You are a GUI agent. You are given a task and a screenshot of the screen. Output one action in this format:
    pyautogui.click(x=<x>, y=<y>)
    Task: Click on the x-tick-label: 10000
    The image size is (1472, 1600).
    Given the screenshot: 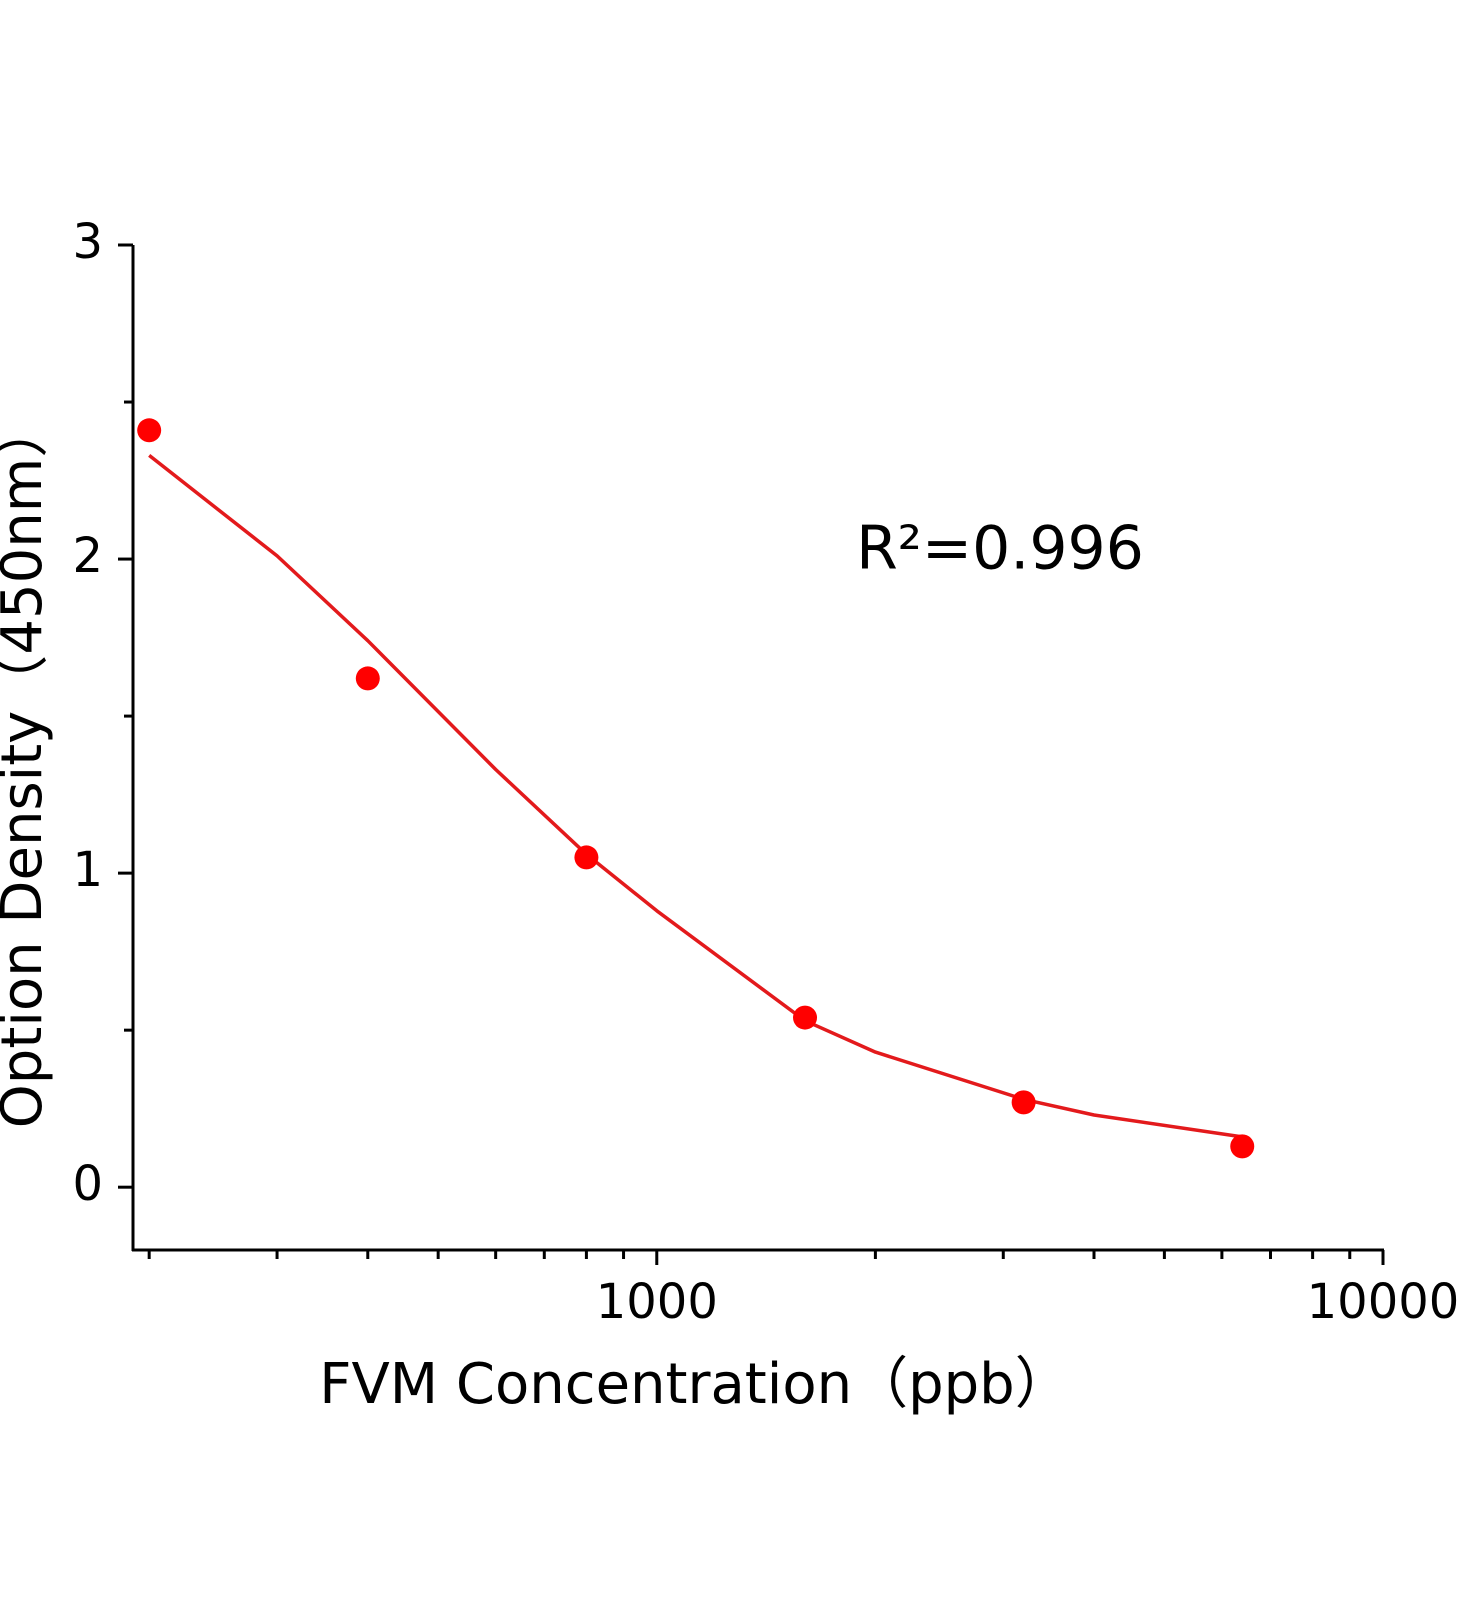 What is the action you would take?
    pyautogui.click(x=1383, y=1302)
    